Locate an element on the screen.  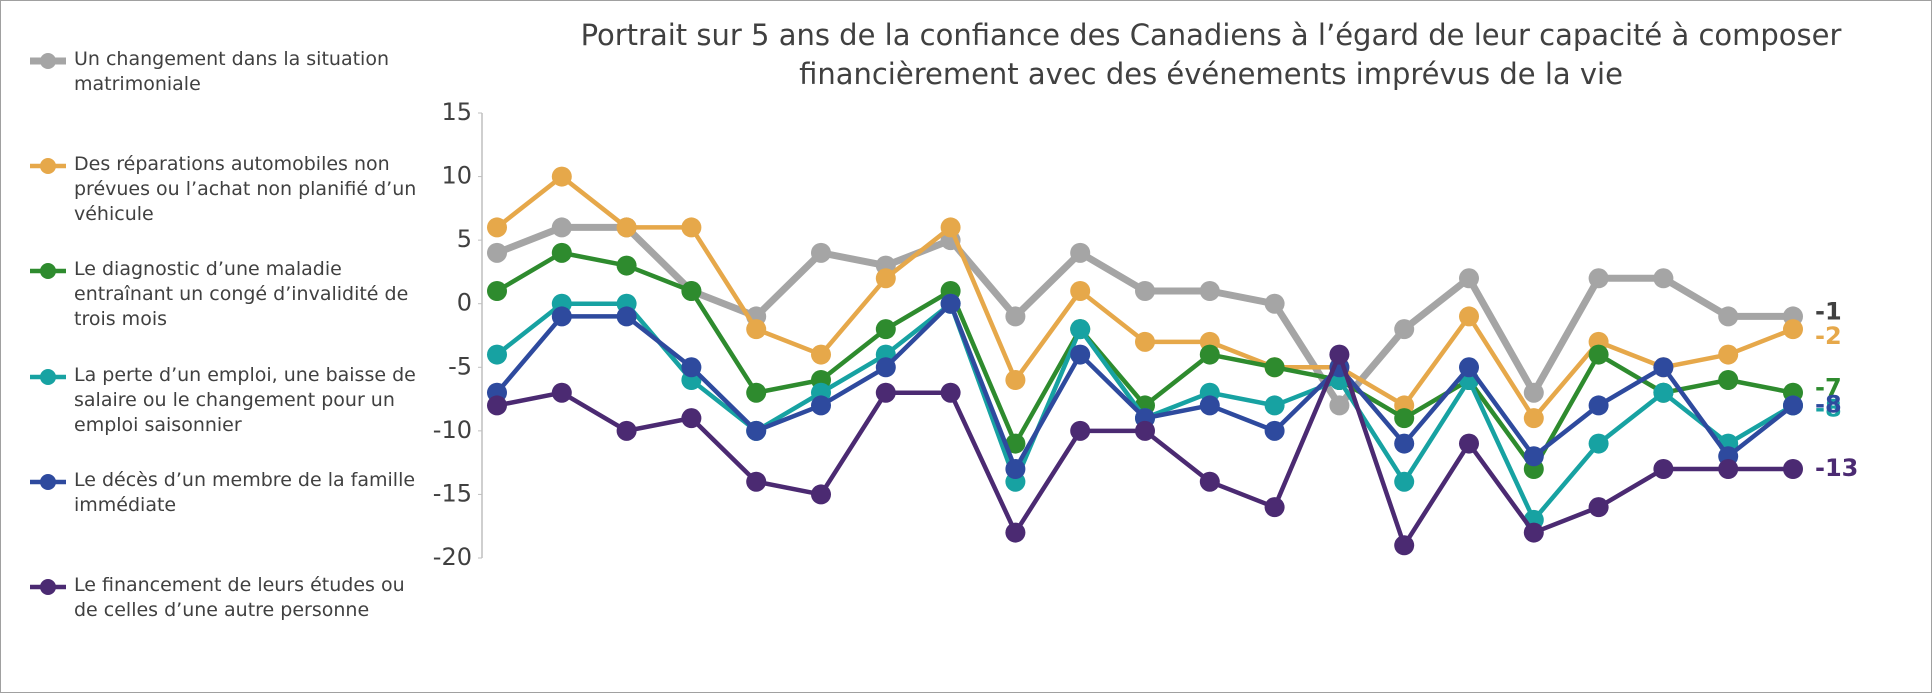
y-tick-label: 5 is located at coordinates (464, 239).